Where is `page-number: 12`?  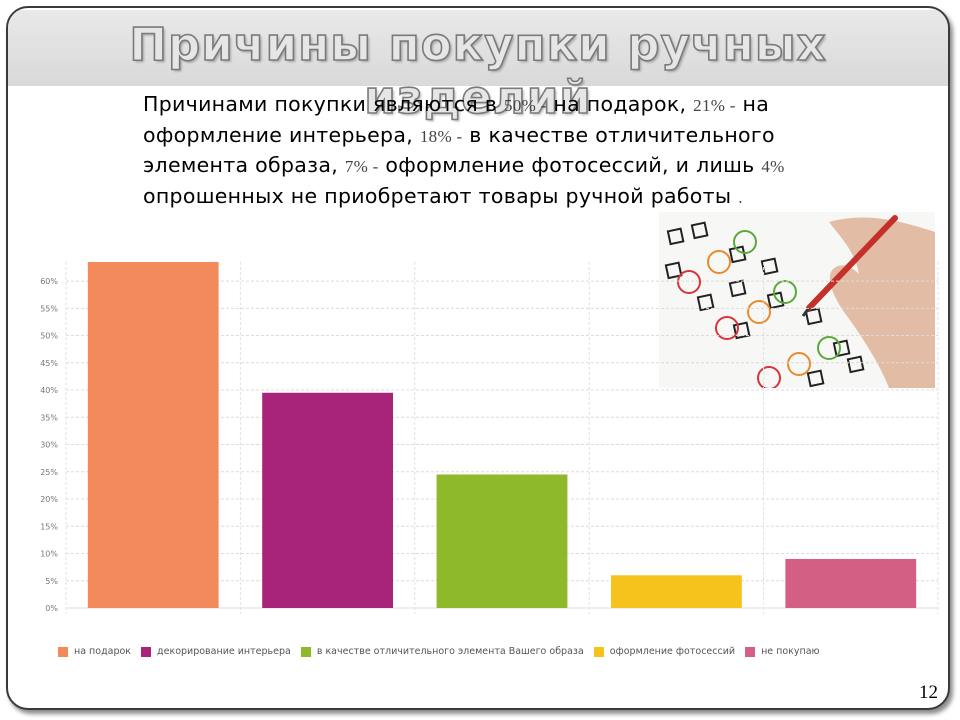 page-number: 12 is located at coordinates (928, 692).